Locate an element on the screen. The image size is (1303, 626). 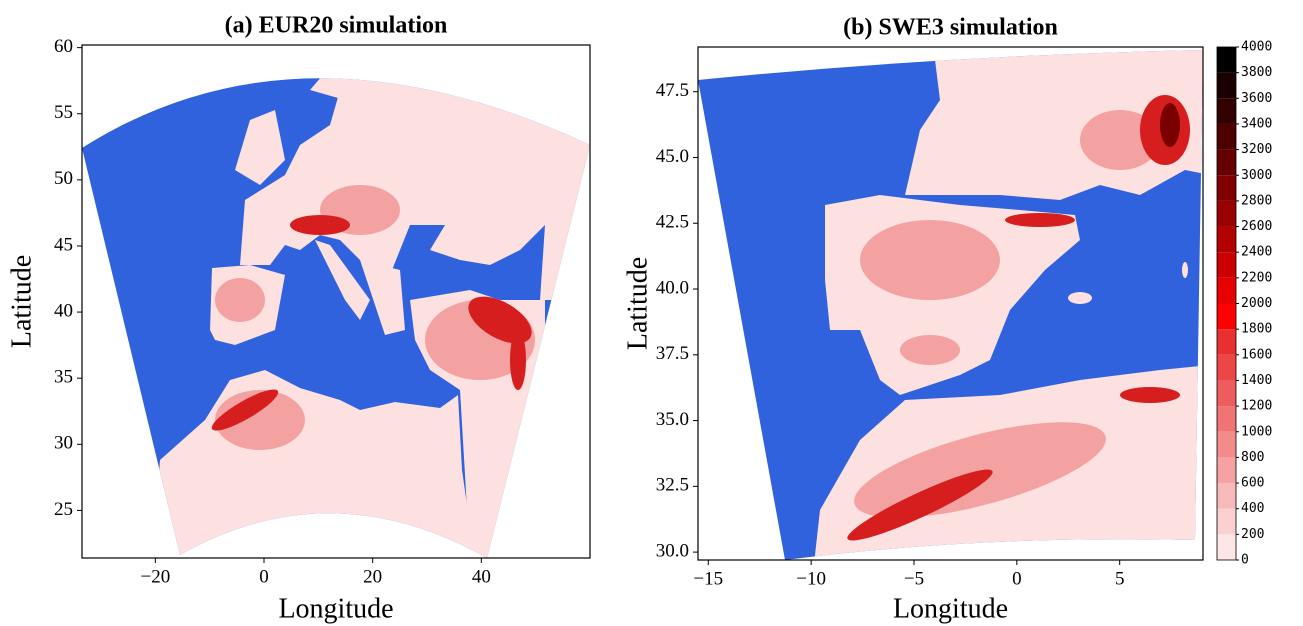
y-tick-label: 35 is located at coordinates (63, 377).